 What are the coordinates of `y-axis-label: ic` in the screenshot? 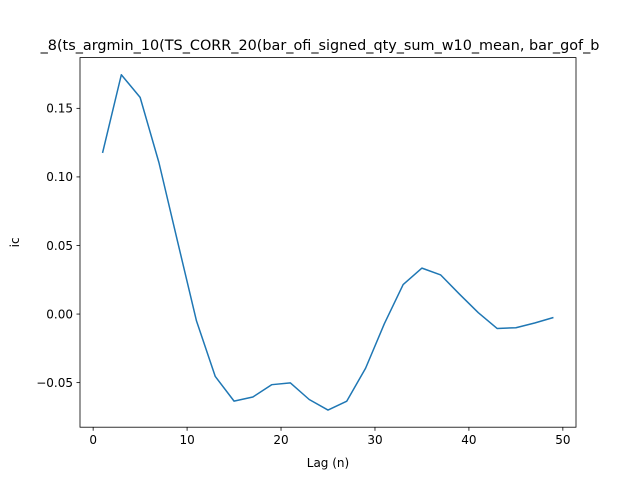 It's located at (15, 242).